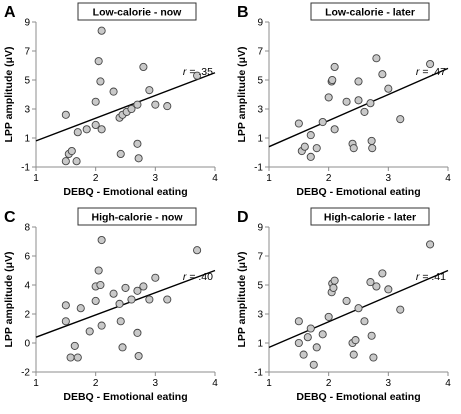  Describe the element at coordinates (27, 344) in the screenshot. I see `y-tick-label: 0` at that location.